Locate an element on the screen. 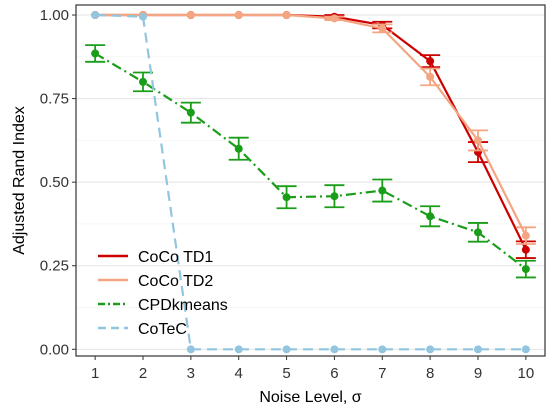 Image resolution: width=555 pixels, height=411 pixels. legend-item: CPDkmeans is located at coordinates (163, 305).